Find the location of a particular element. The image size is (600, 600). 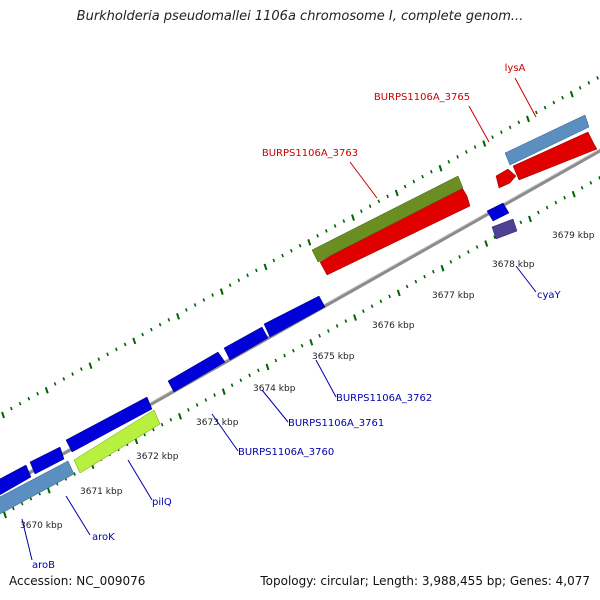

tick-label: 3679 kbp is located at coordinates (573, 236).